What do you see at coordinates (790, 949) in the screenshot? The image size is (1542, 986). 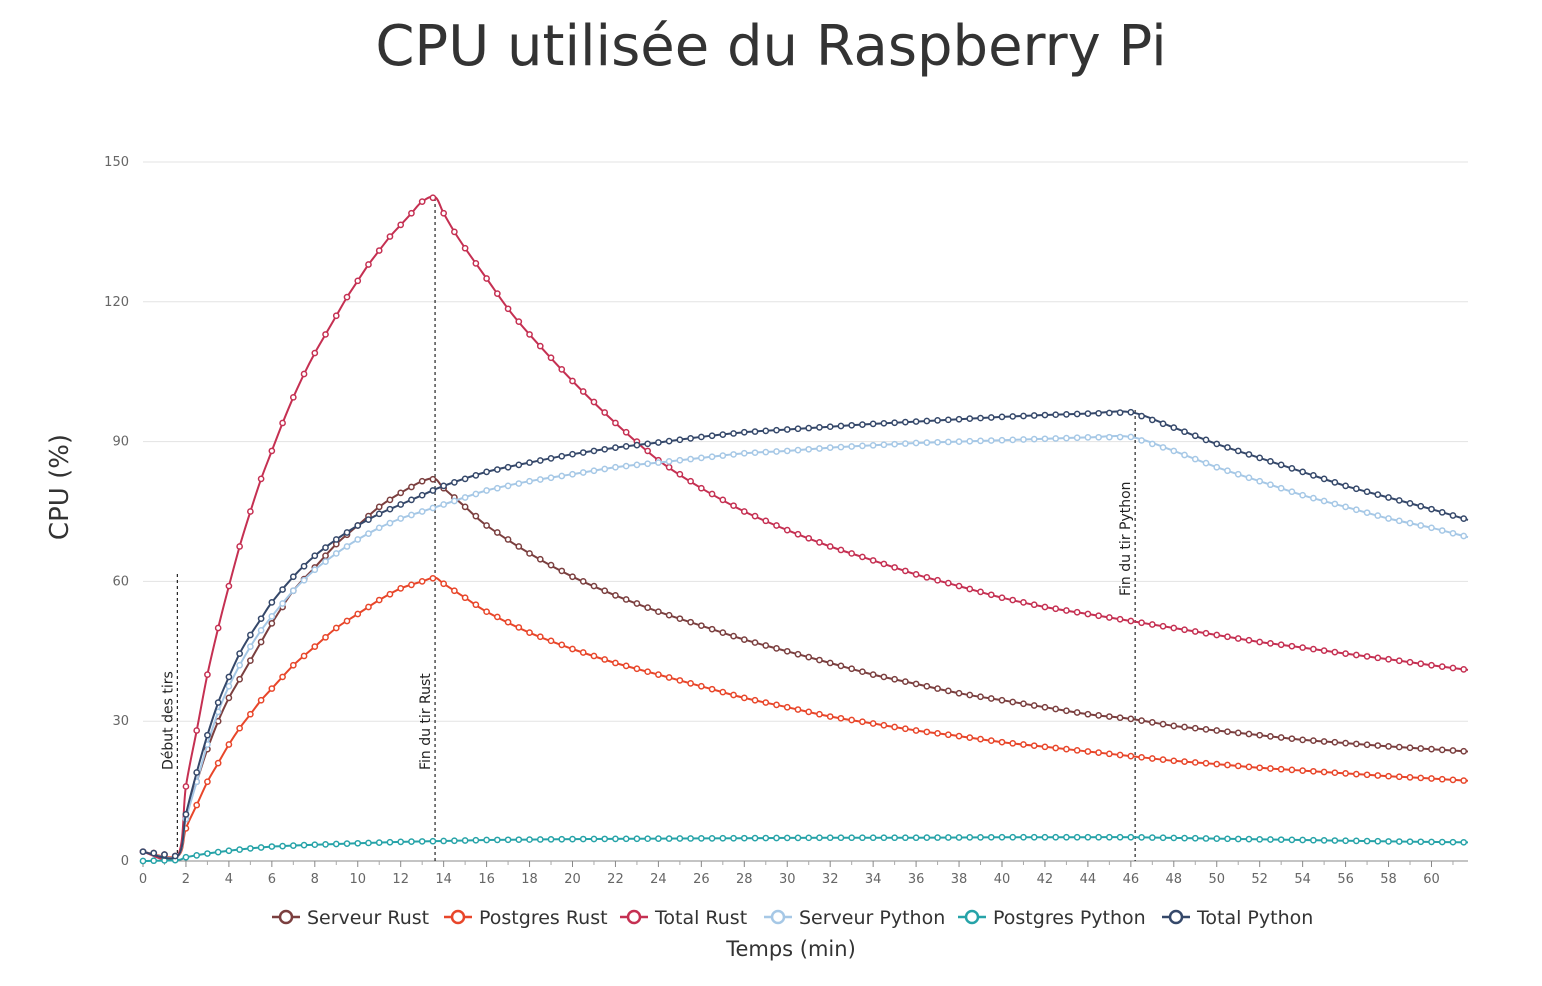 I see `x-axis-title: Temps (min)` at bounding box center [790, 949].